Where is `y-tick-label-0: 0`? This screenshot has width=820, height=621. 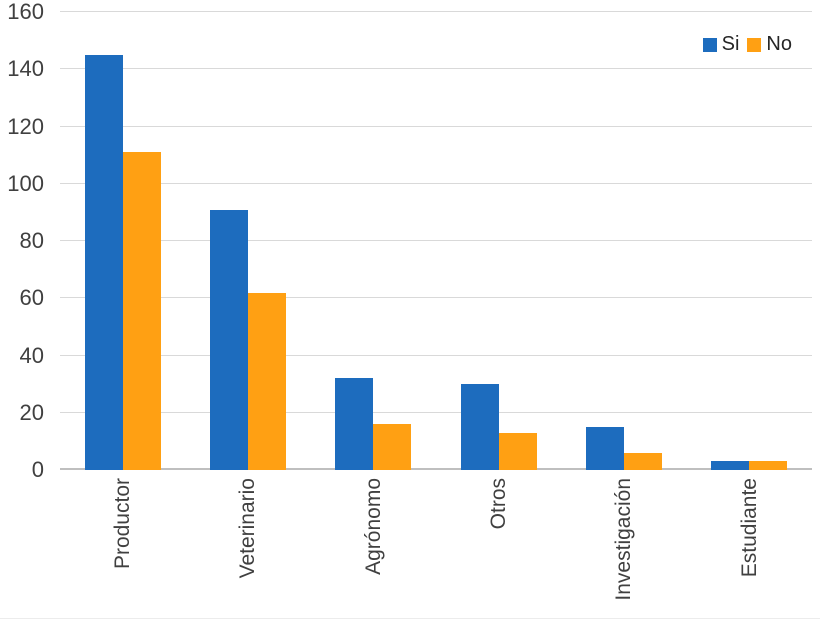 y-tick-label-0: 0 is located at coordinates (37, 469).